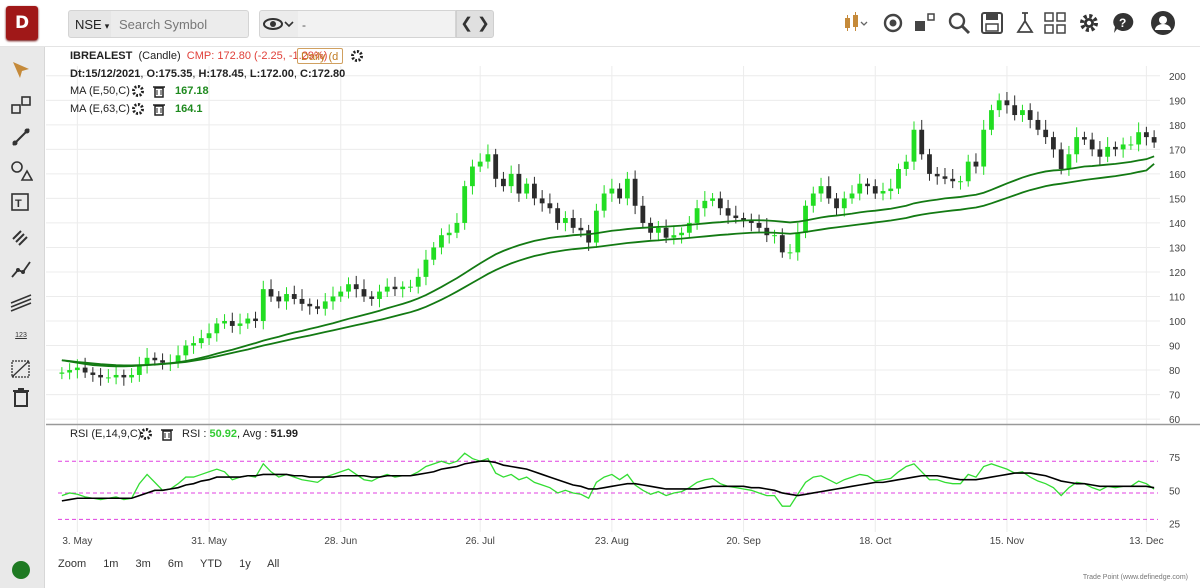  What do you see at coordinates (146, 434) in the screenshot?
I see `rsi-settings-icon` at bounding box center [146, 434].